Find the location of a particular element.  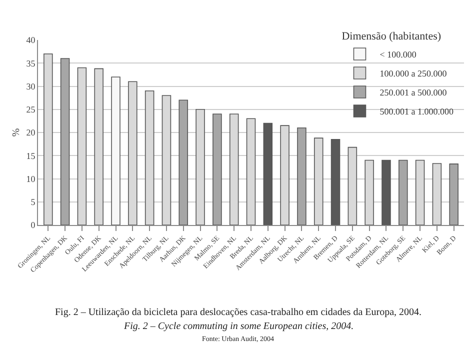

y-tick-label: 0 is located at coordinates (33, 225).